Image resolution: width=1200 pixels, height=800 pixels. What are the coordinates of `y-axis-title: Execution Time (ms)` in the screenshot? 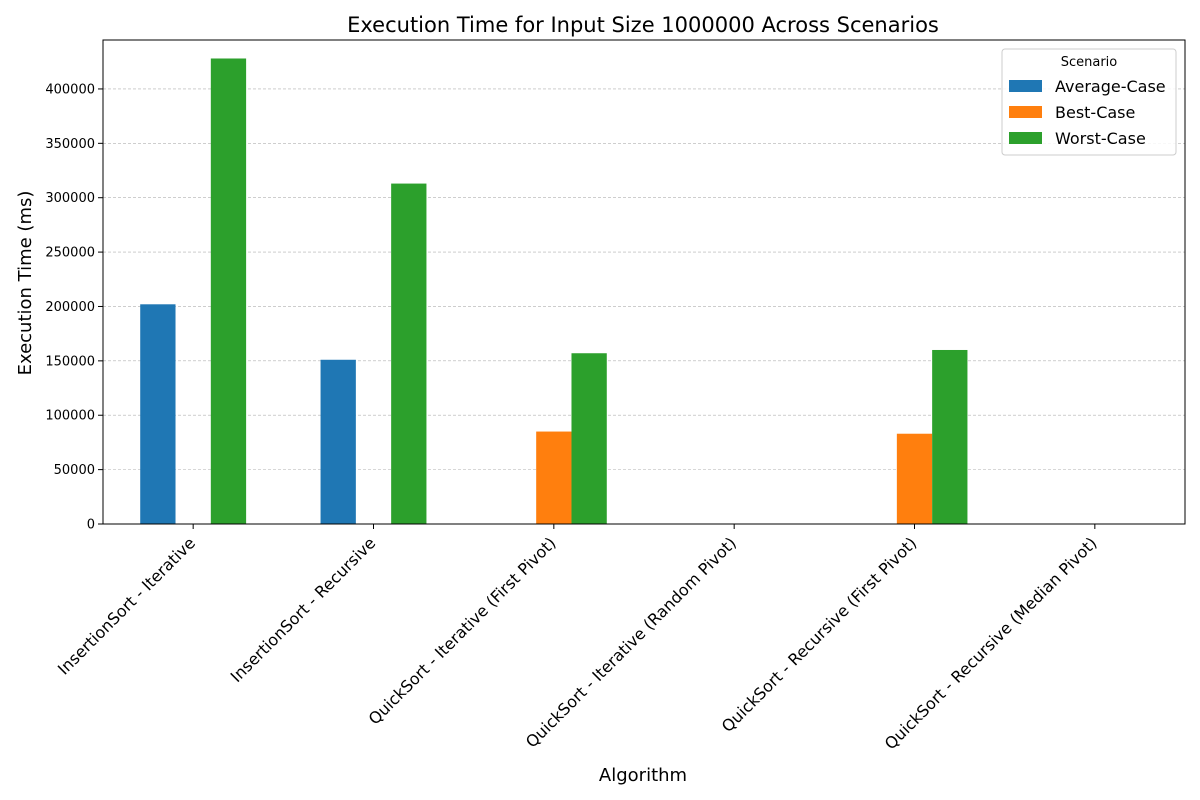 It's located at (25, 283).